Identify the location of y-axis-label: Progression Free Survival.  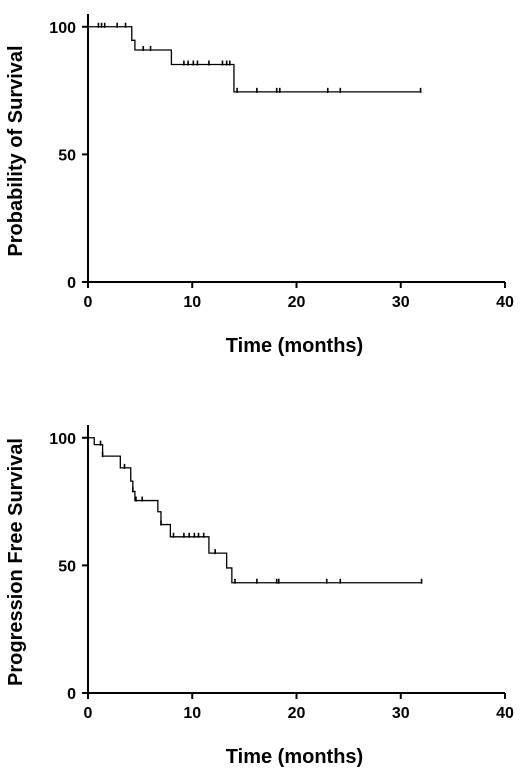
(16, 562).